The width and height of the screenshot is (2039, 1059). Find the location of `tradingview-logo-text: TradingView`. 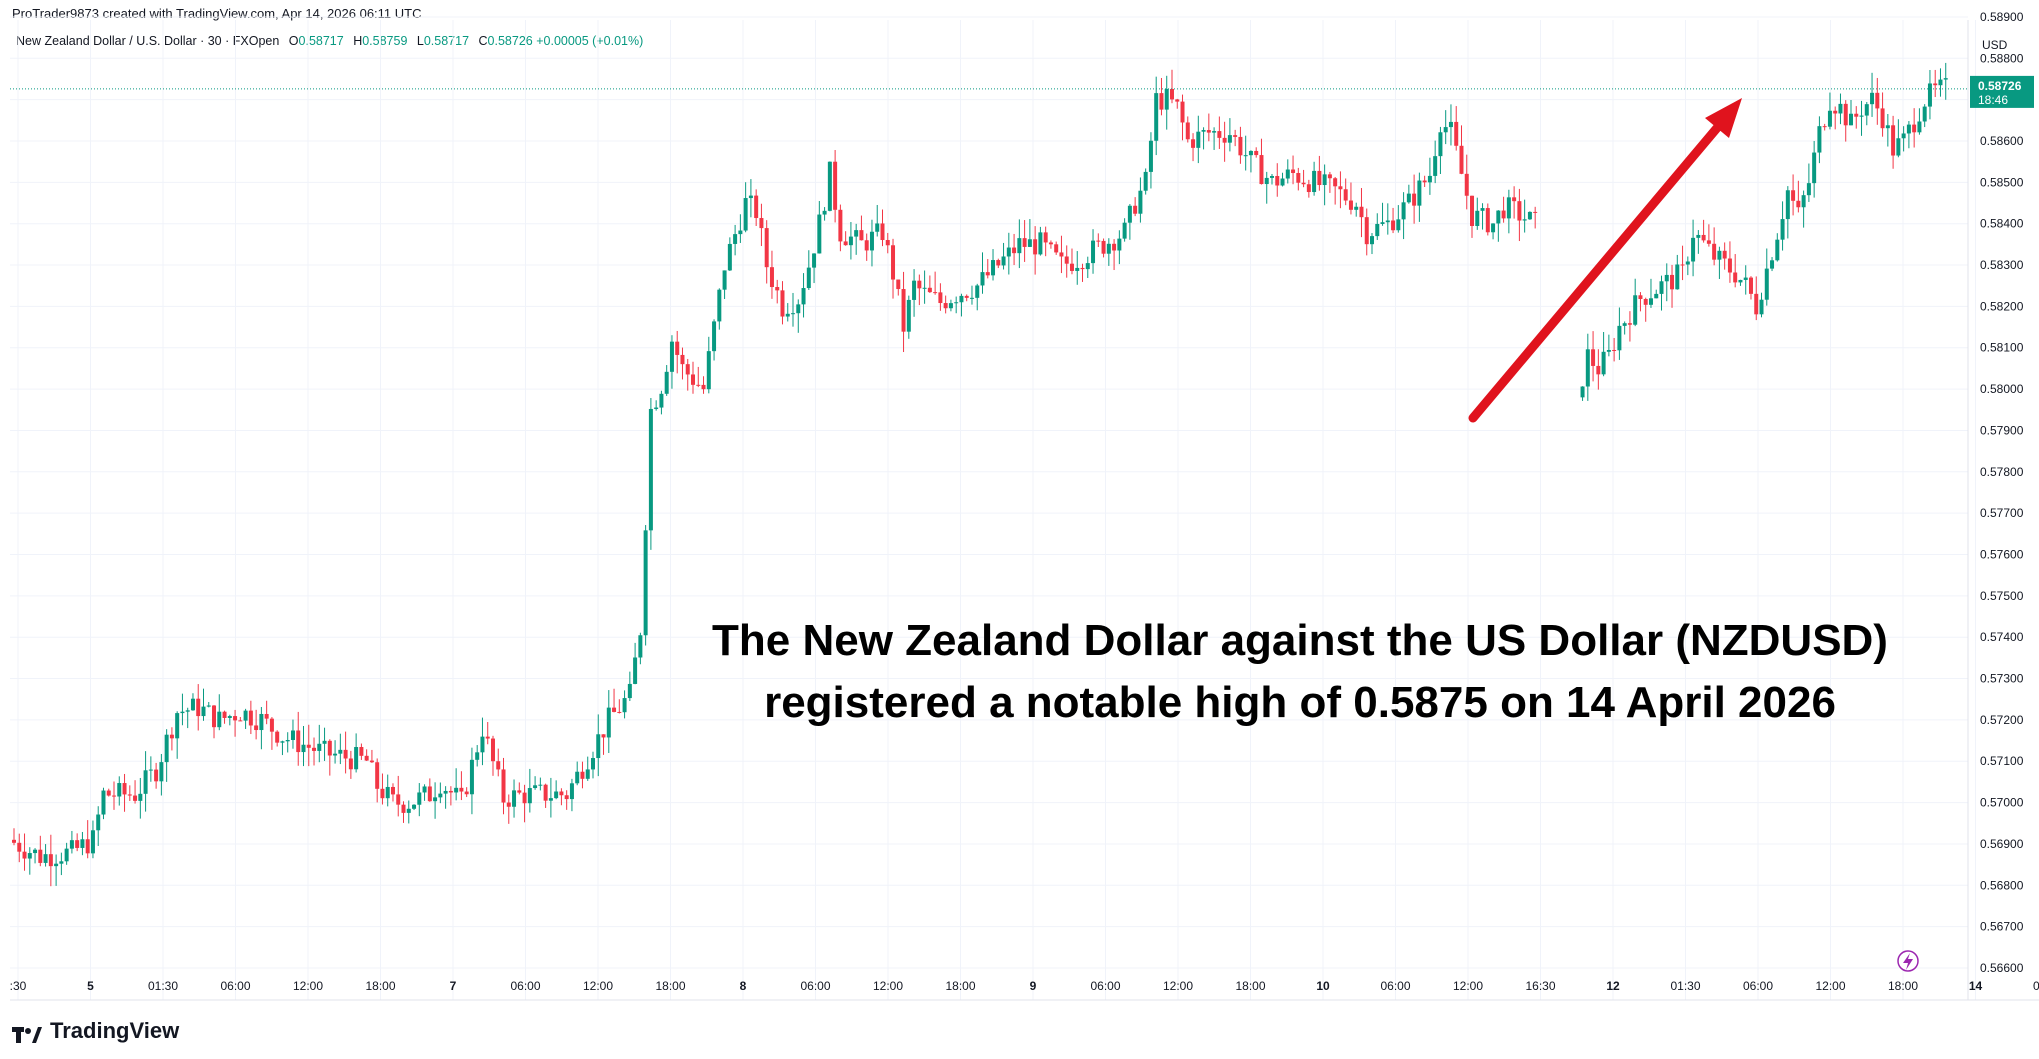

tradingview-logo-text: TradingView is located at coordinates (115, 1030).